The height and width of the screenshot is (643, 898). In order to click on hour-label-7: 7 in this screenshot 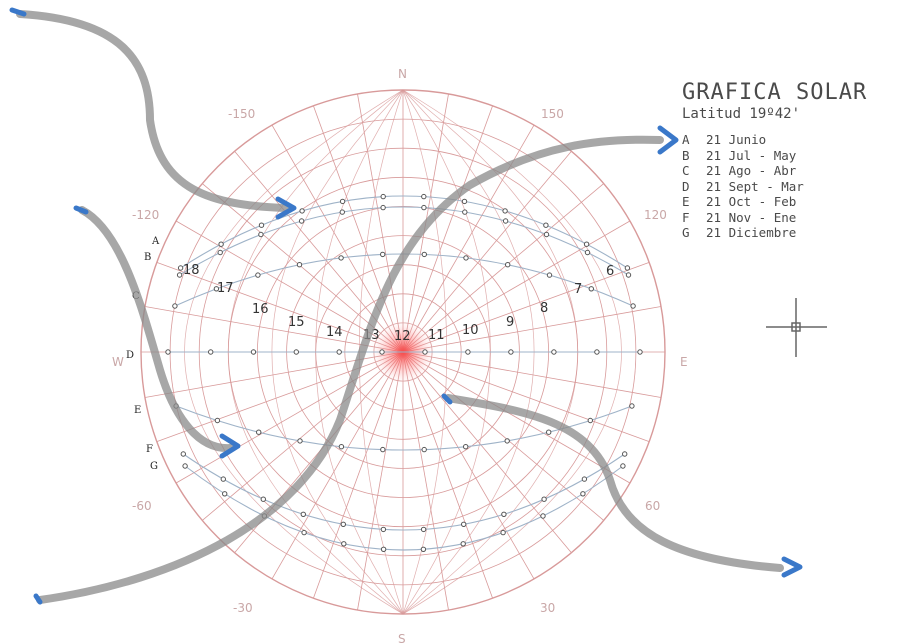, I will do `click(578, 289)`.